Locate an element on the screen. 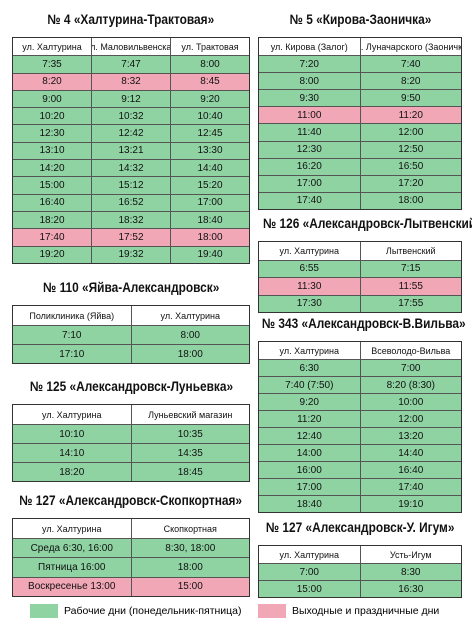 This screenshot has width=472, height=640. time-row: 16:40 16:52 17:00 is located at coordinates (131, 202).